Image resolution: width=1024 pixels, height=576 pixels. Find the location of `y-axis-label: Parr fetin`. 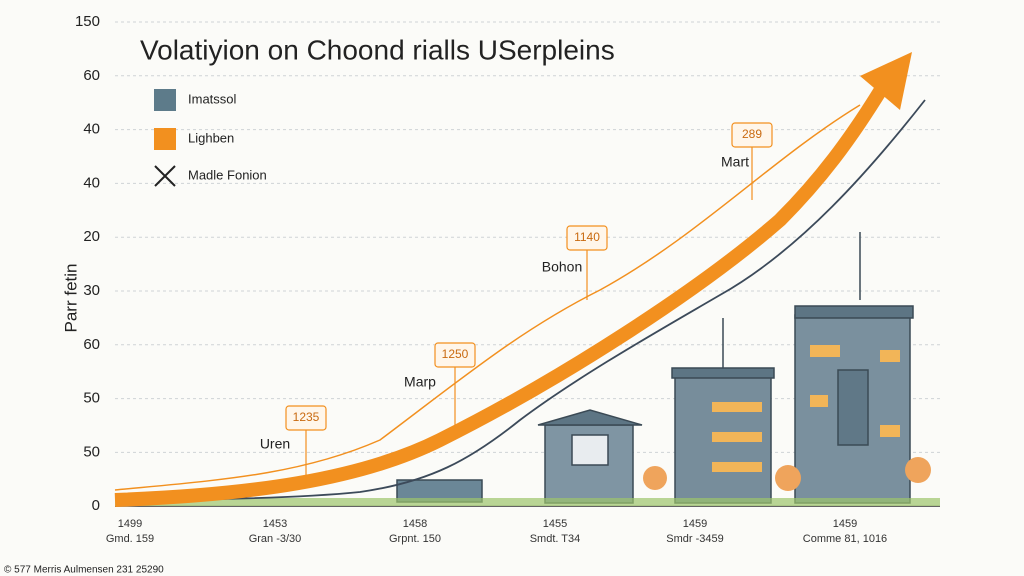

y-axis-label: Parr fetin is located at coordinates (70, 298).